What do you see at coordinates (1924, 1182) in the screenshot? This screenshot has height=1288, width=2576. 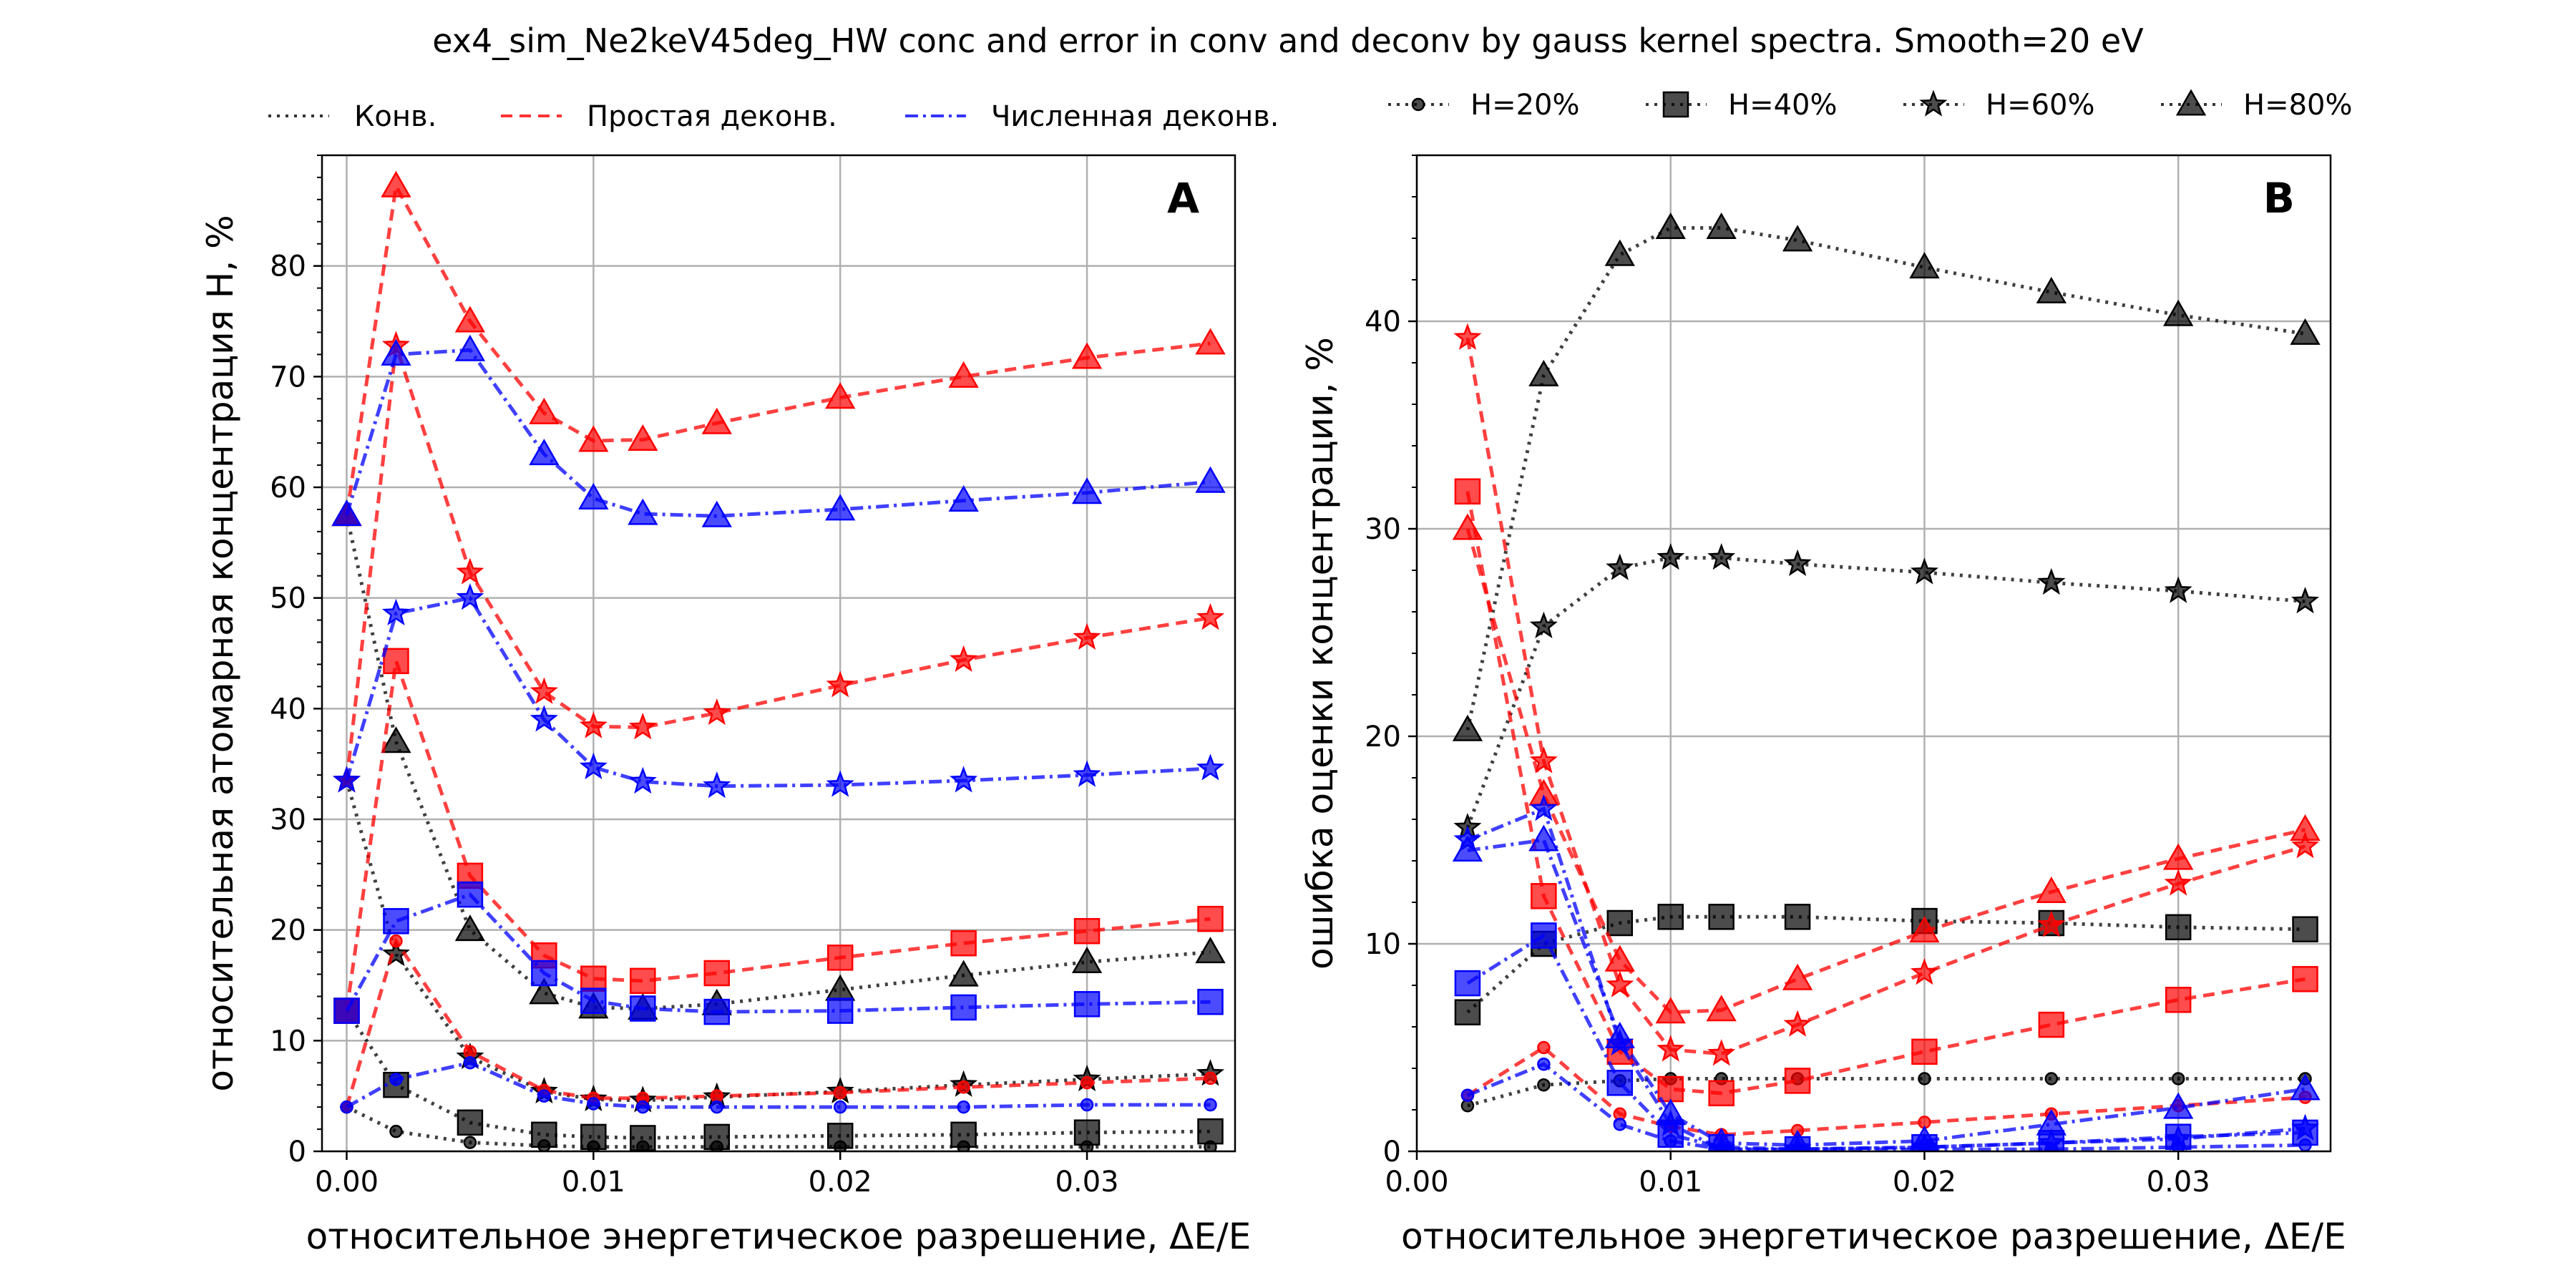 I see `x-tick-label: 0.02` at bounding box center [1924, 1182].